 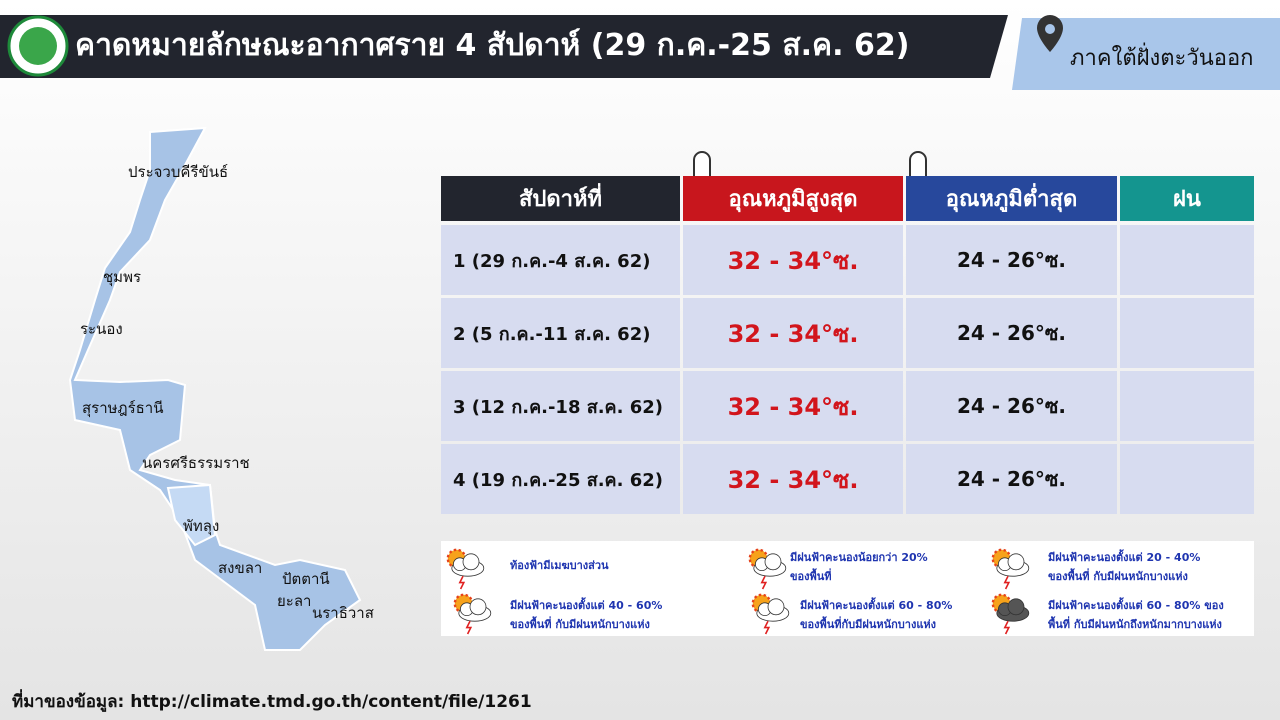 I want to click on table-header: อุณหภูมิต่ำสุด, so click(x=1011, y=198).